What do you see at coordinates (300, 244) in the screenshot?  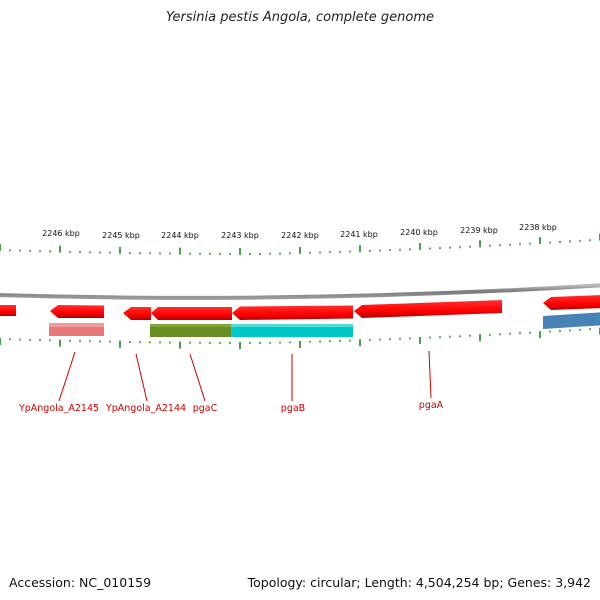 I see `upper-scale-ruler` at bounding box center [300, 244].